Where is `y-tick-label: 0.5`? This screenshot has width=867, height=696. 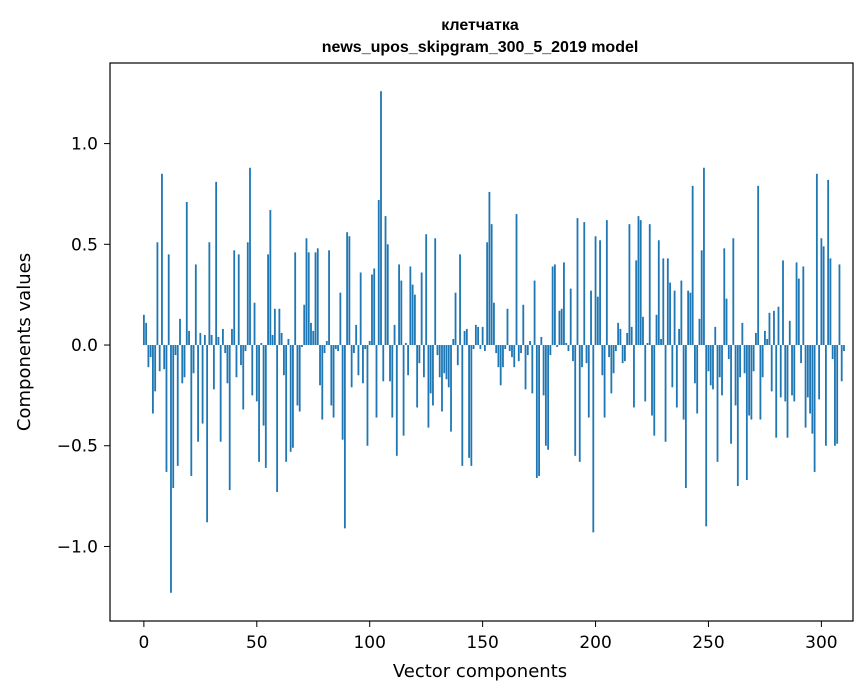 y-tick-label: 0.5 is located at coordinates (84, 245).